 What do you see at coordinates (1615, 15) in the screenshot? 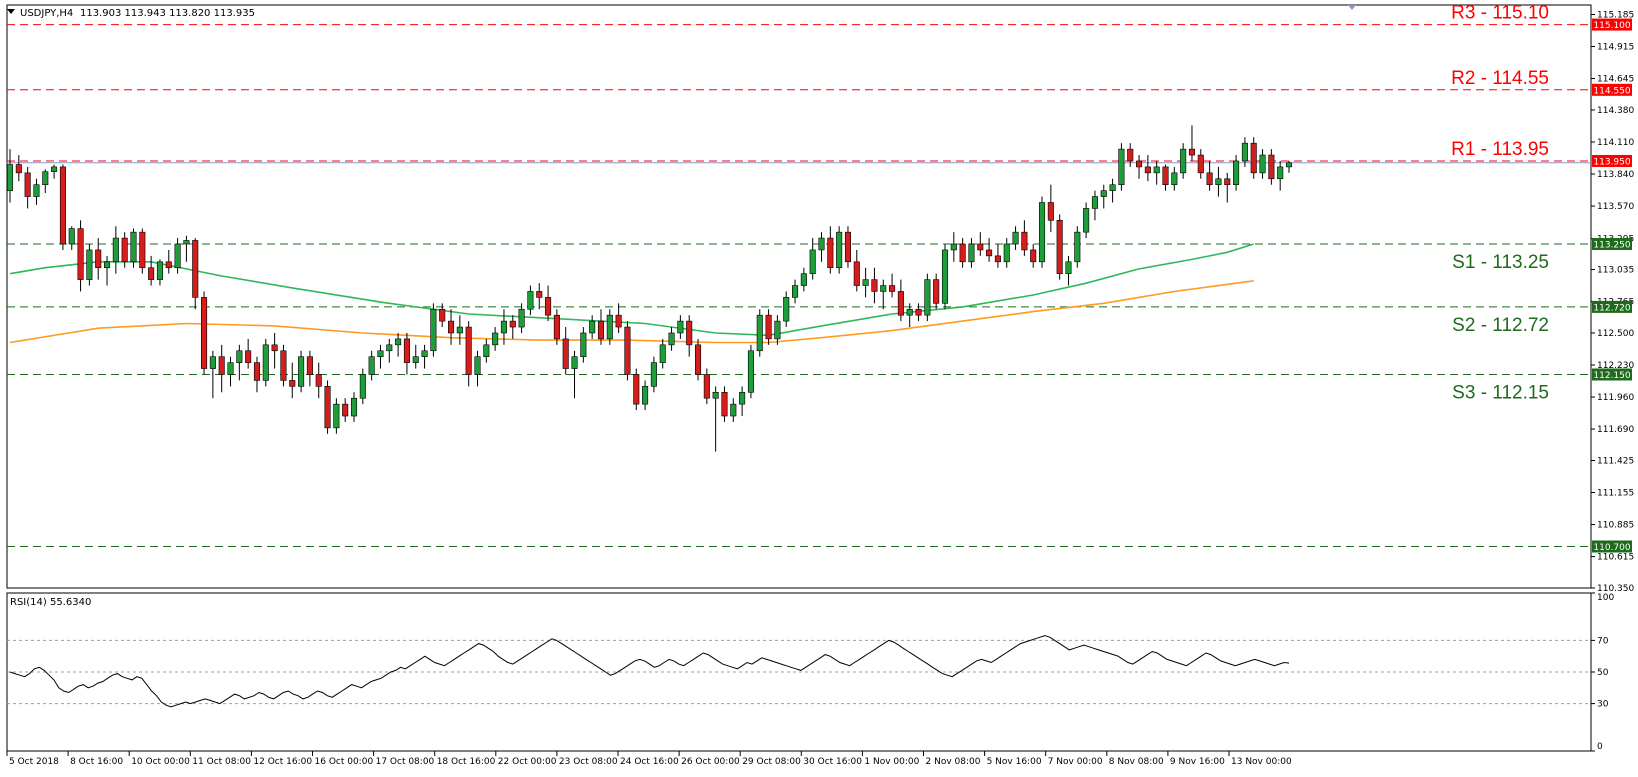
I see `price-tick-label: 115.185` at bounding box center [1615, 15].